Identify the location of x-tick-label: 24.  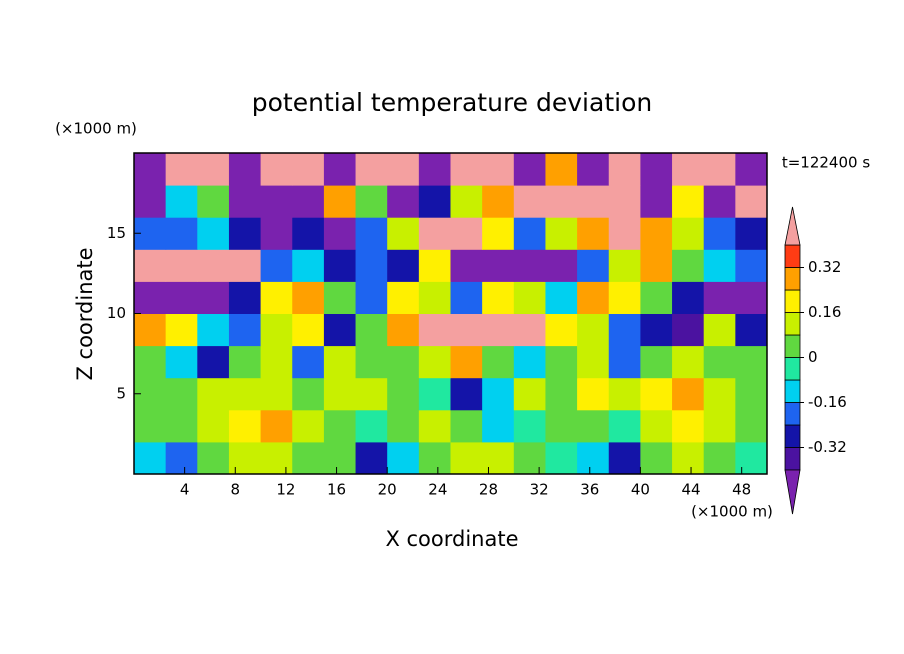
(437, 490).